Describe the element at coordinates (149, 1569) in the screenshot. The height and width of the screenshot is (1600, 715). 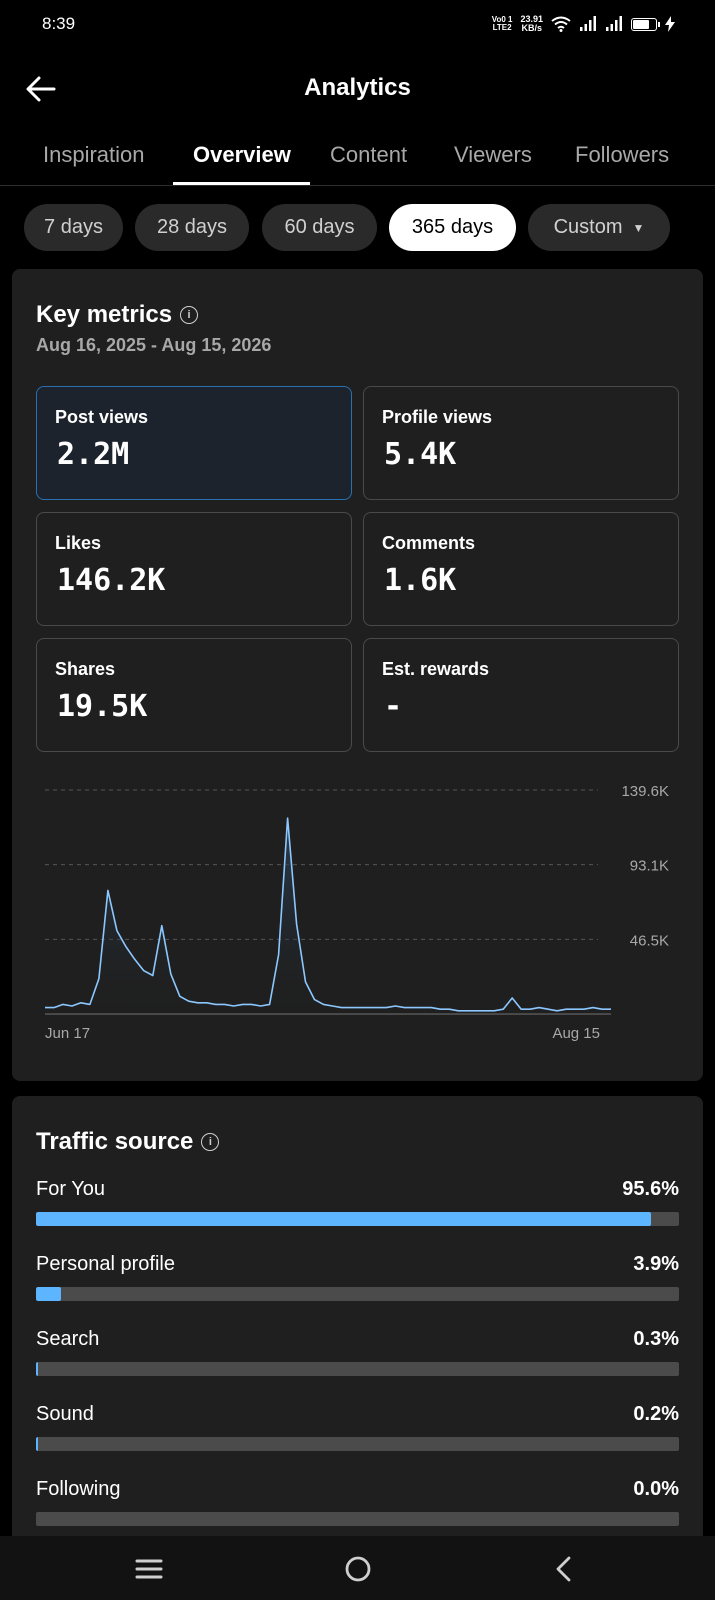
I see `menu-icon` at that location.